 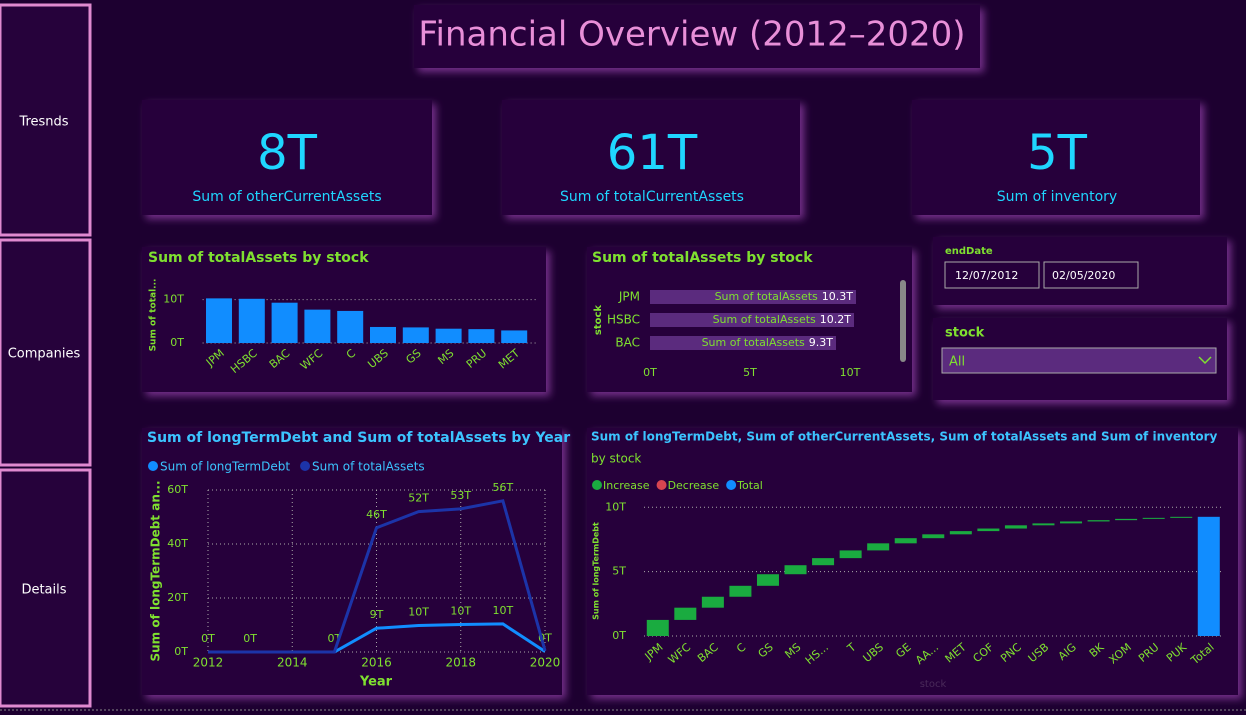 I want to click on card-label: Sum of inventory, so click(x=1057, y=197).